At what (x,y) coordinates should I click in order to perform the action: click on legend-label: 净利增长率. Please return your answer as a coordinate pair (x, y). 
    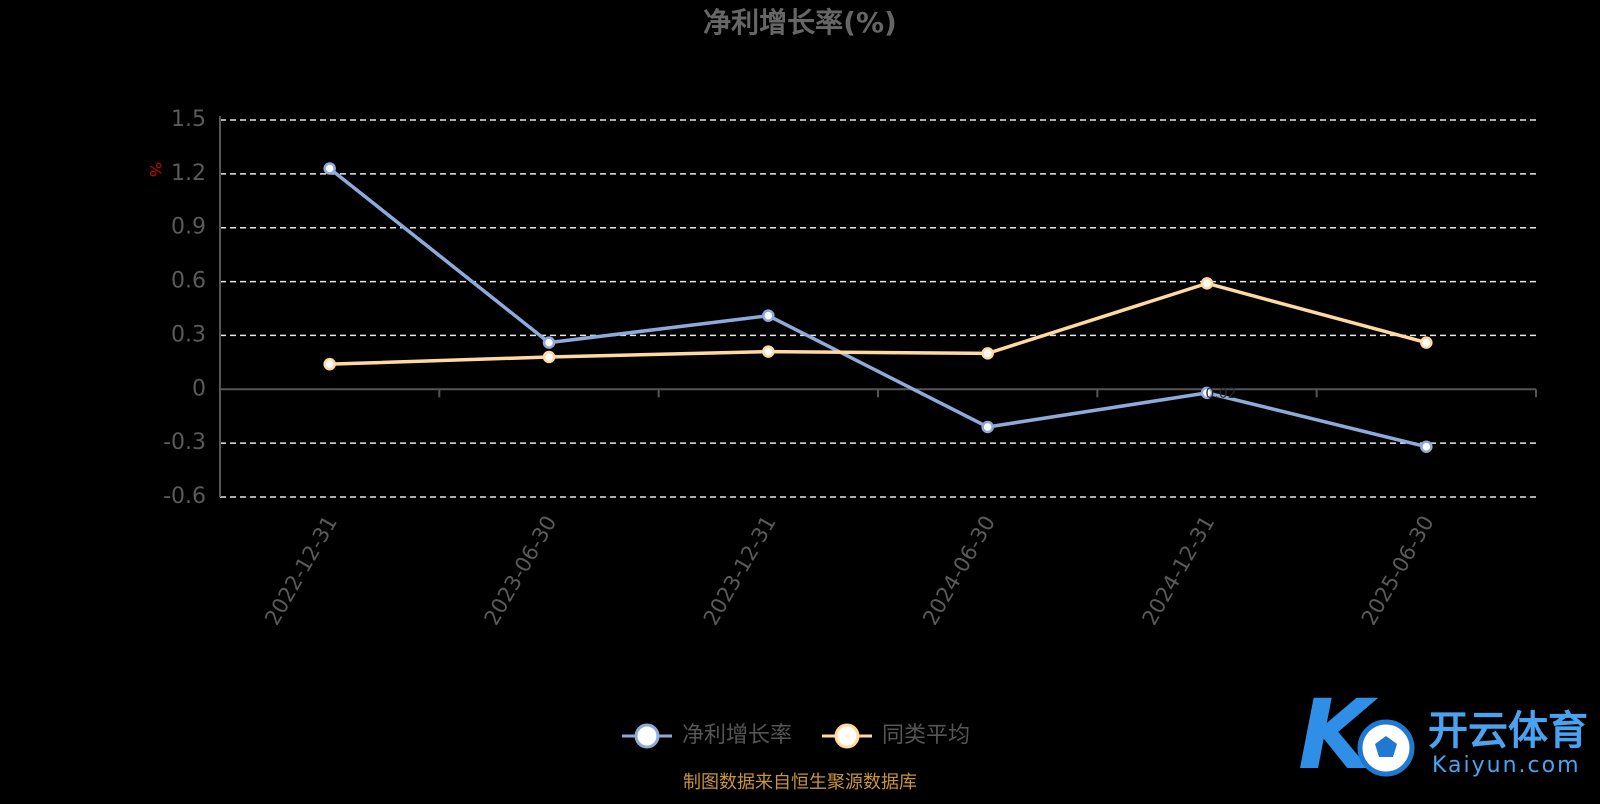
    Looking at the image, I should click on (737, 735).